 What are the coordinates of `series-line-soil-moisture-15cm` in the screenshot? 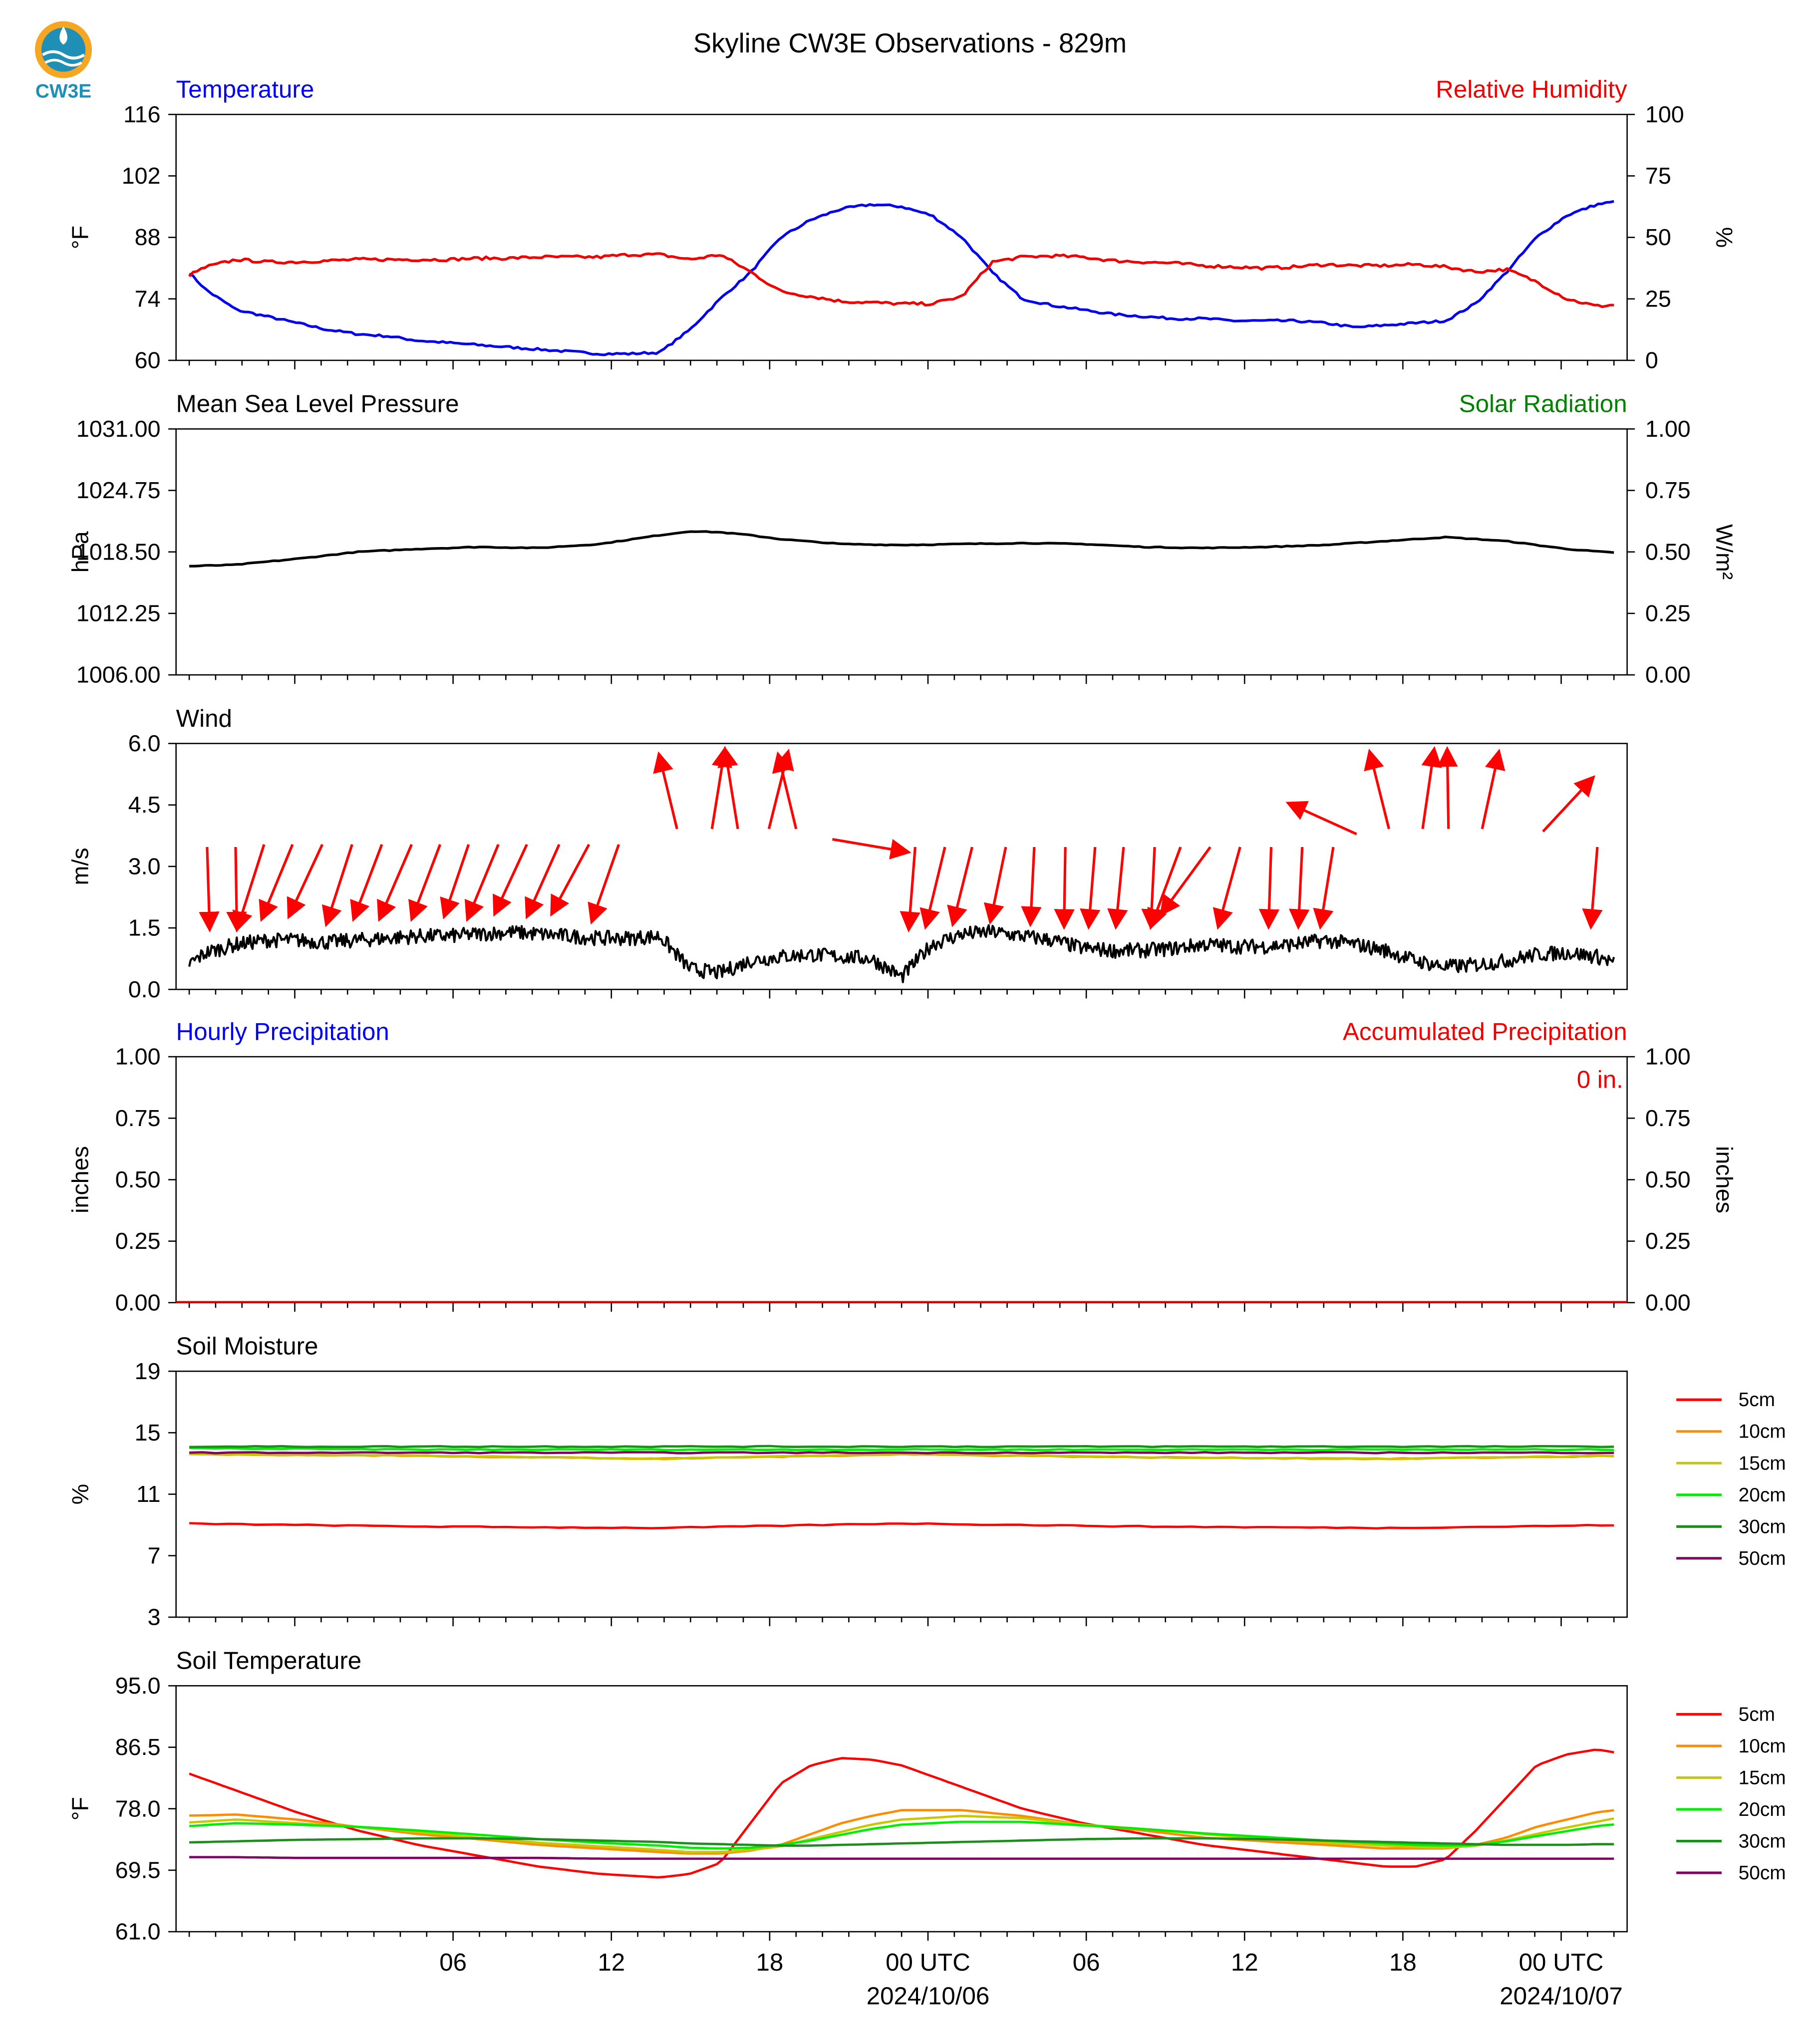 It's located at (901, 1456).